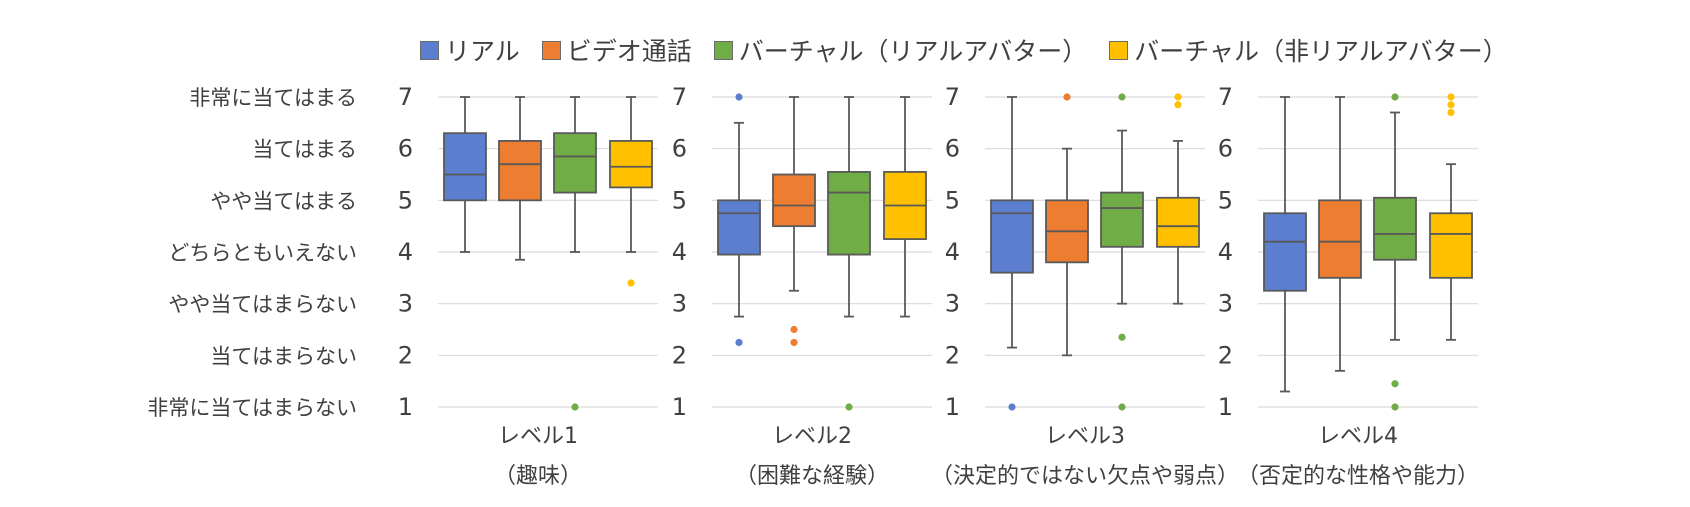  I want to click on legend-label-video-call: ビデオ通話, so click(629, 51).